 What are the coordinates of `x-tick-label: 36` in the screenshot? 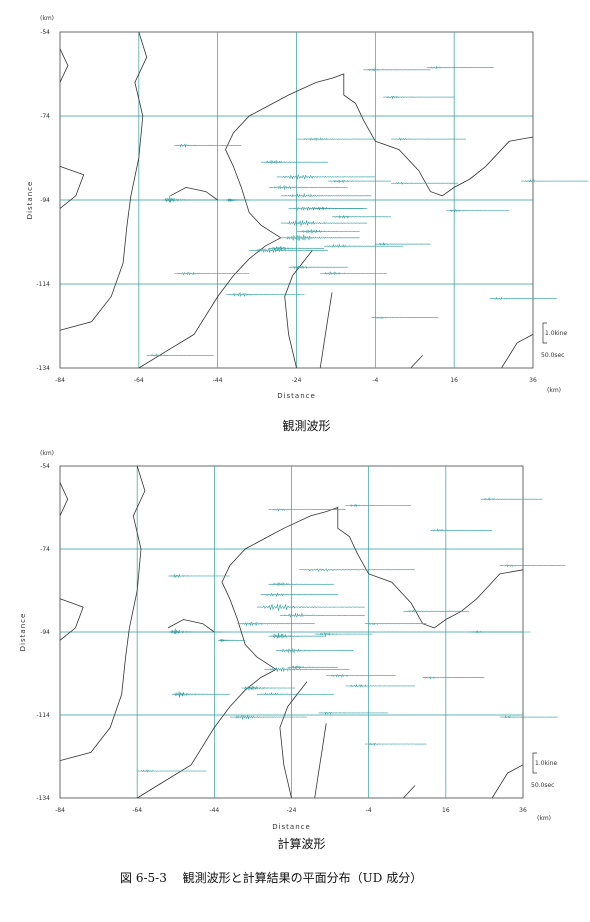 It's located at (523, 810).